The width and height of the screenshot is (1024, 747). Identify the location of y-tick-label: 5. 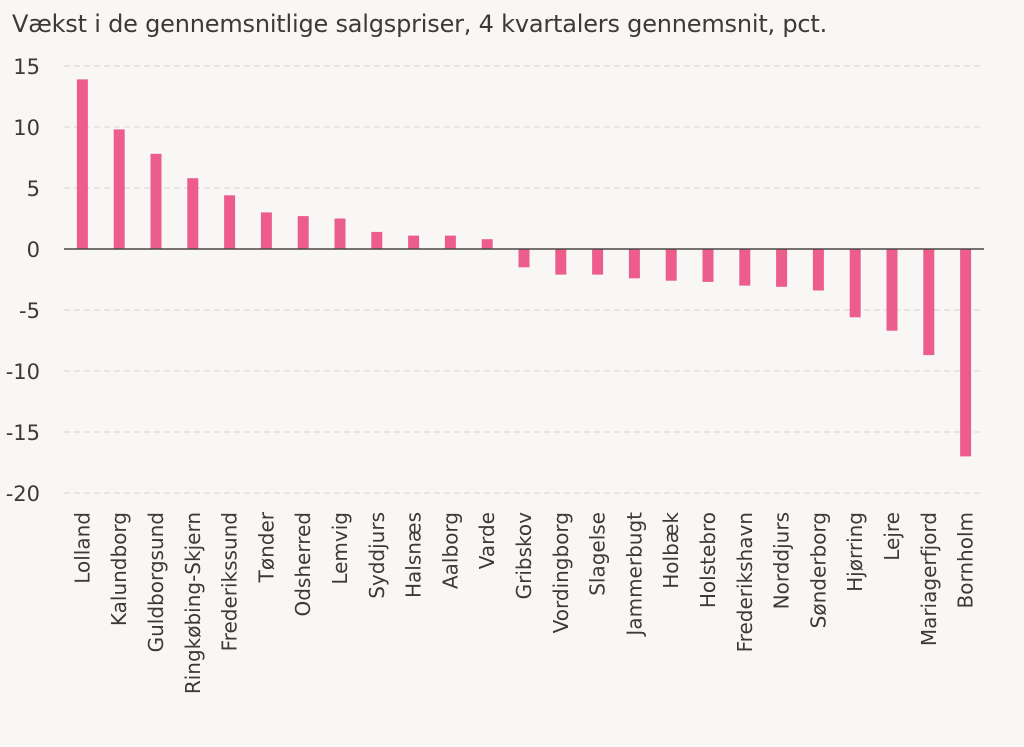
(33, 189).